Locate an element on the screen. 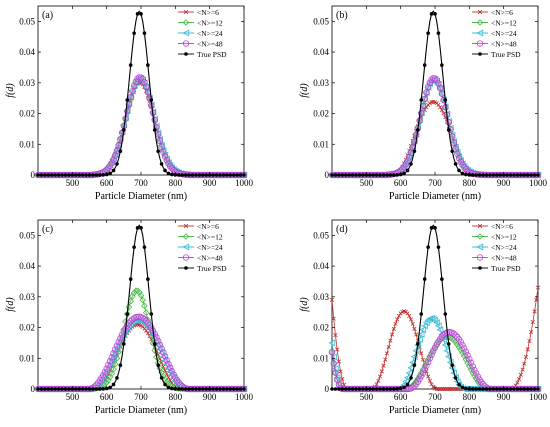  legend-label: <N>=6 is located at coordinates (208, 226).